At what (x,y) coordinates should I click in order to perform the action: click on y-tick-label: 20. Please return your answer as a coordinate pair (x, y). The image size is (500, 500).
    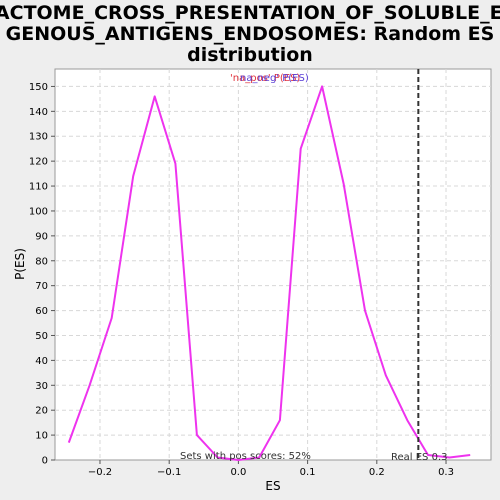
    Looking at the image, I should click on (41, 411).